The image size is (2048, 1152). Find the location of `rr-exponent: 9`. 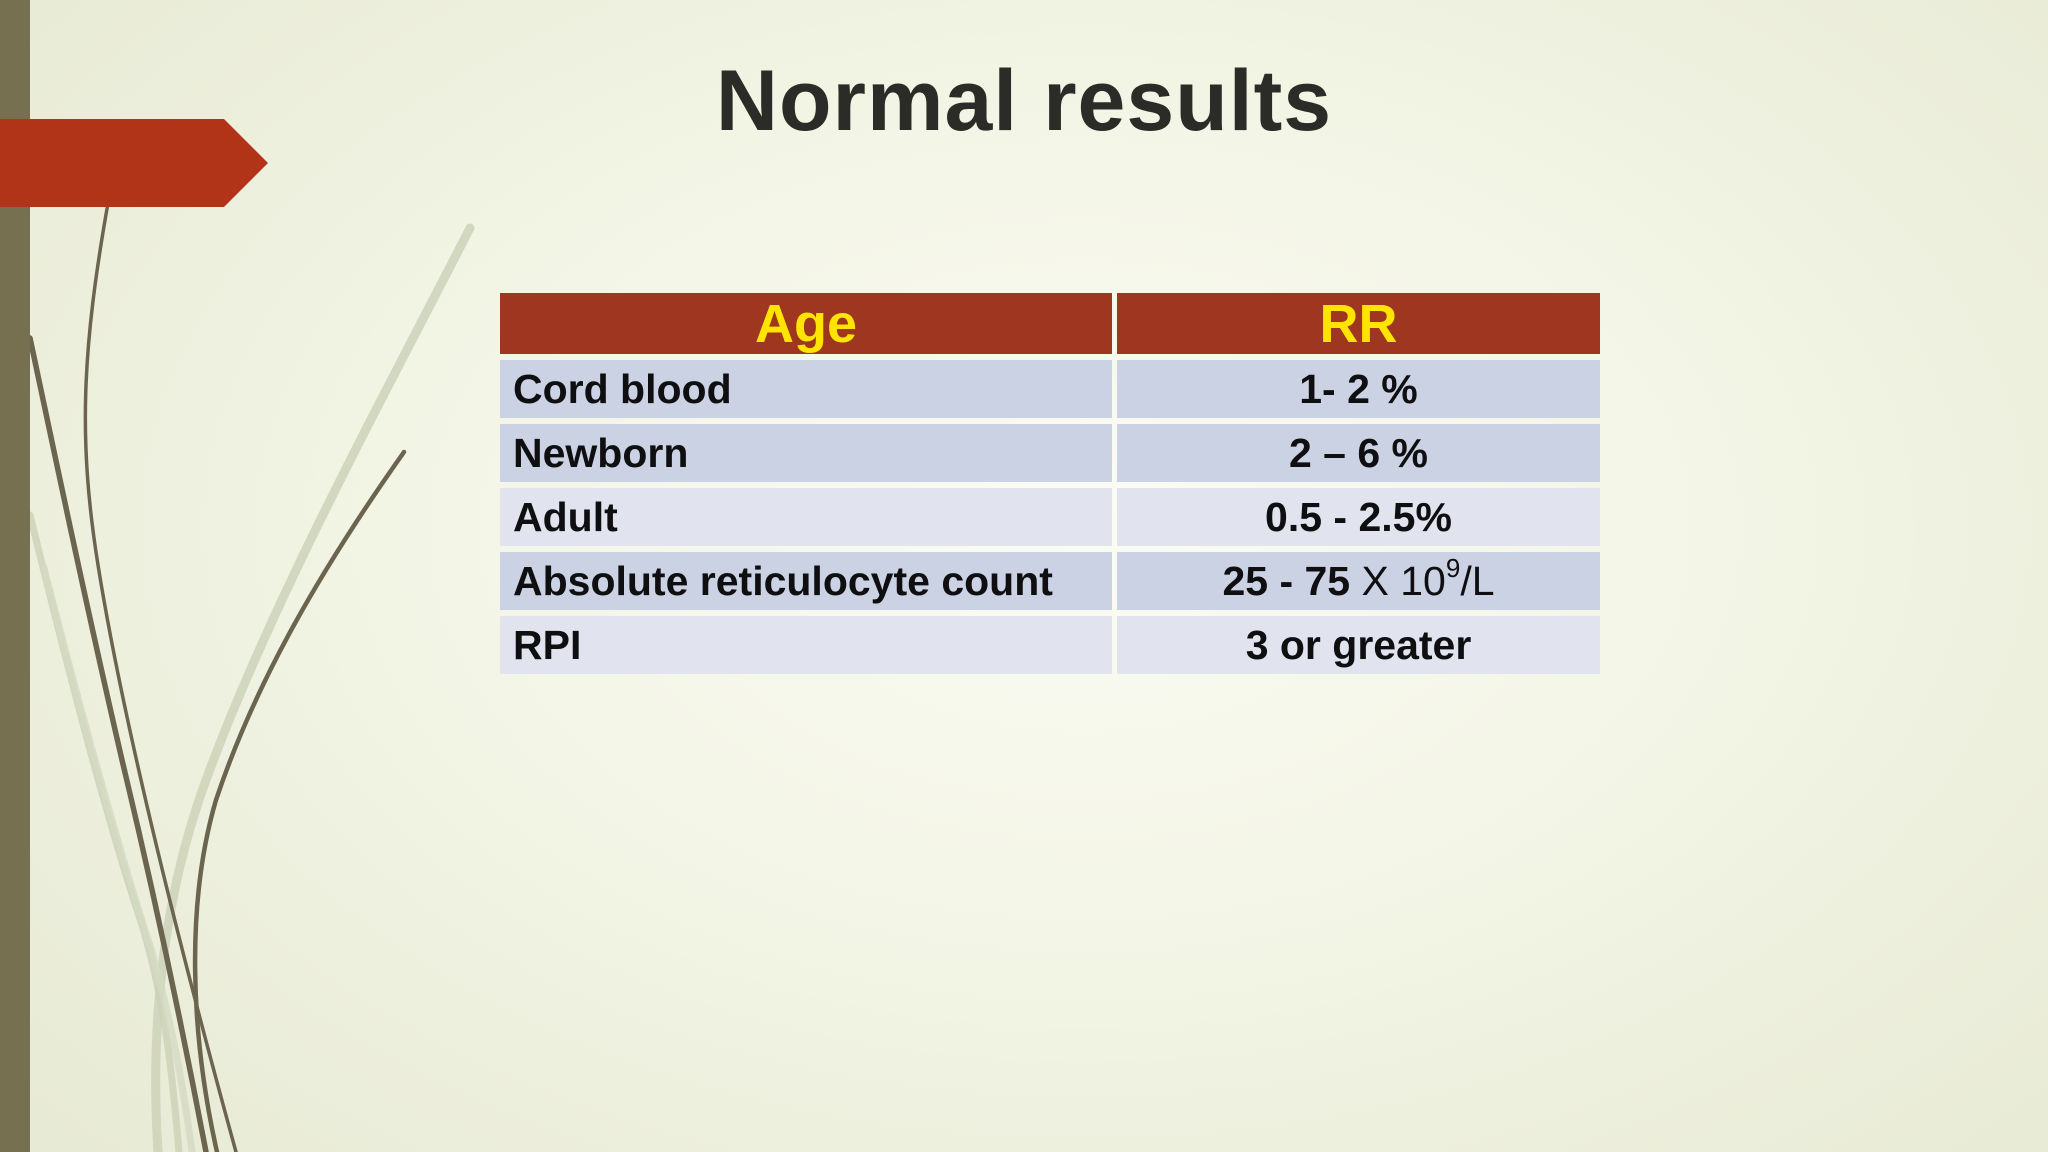

rr-exponent: 9 is located at coordinates (1453, 568).